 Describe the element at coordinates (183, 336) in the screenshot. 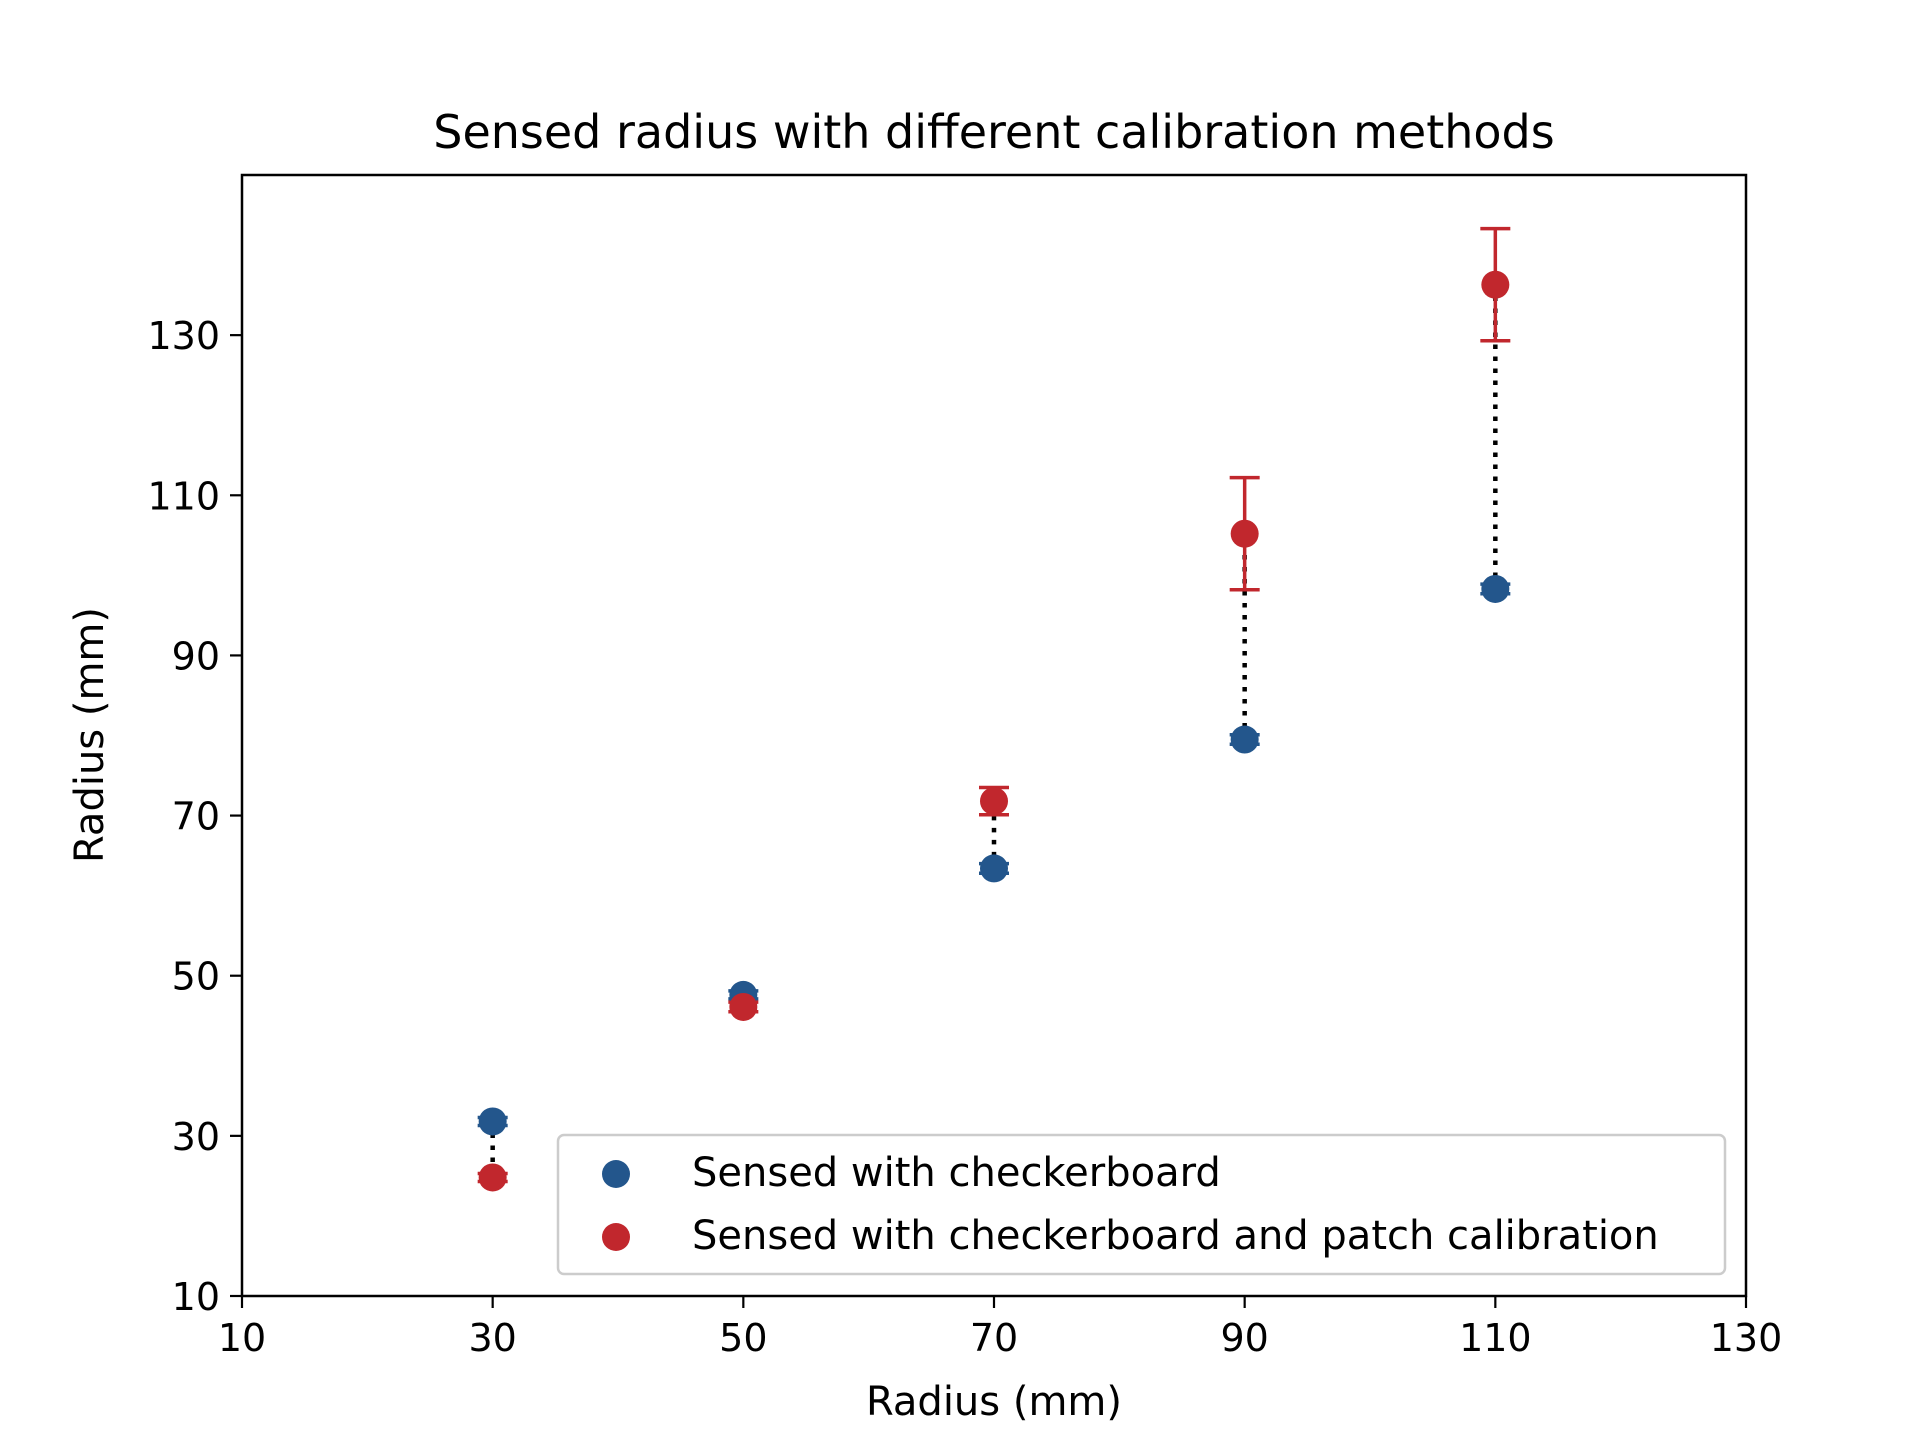

I see `y-tick-label: 130` at that location.